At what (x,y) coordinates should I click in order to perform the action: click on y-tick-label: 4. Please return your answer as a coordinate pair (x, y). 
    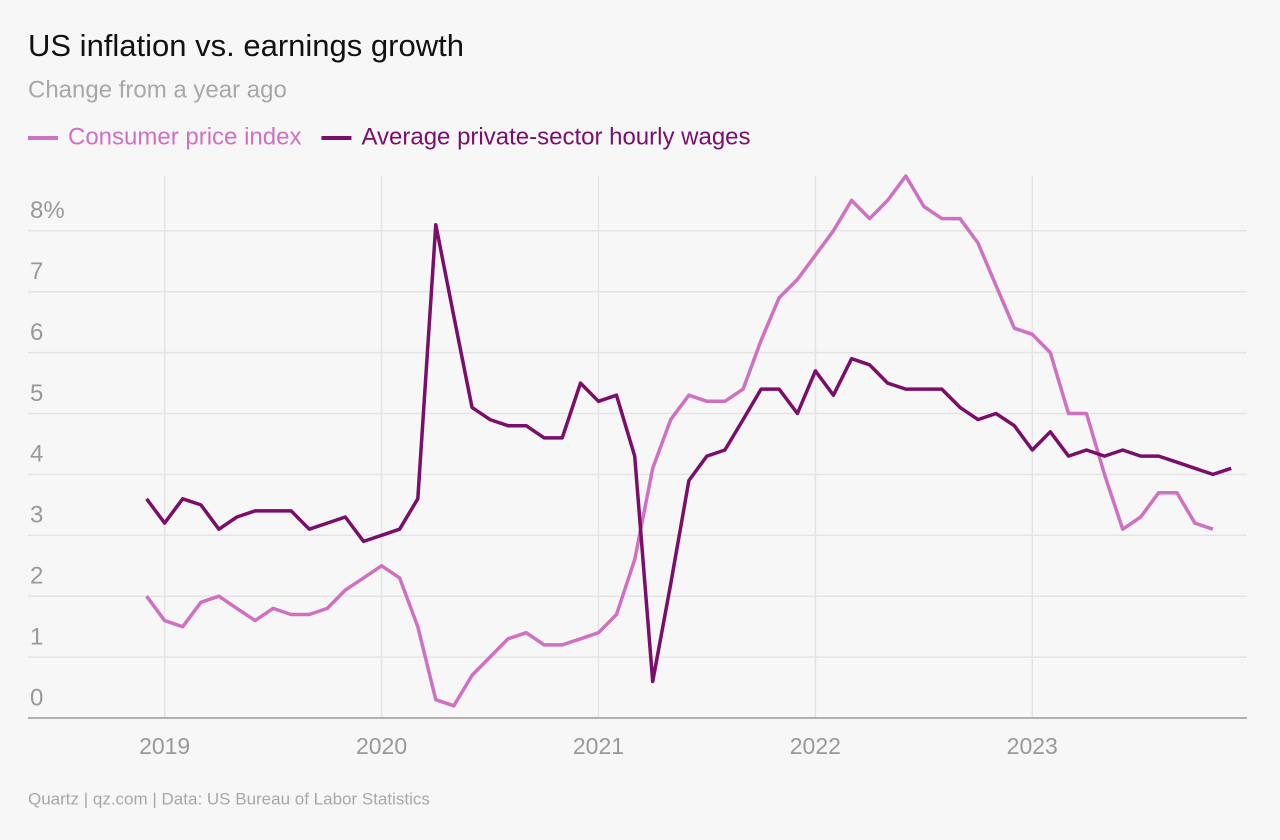
    Looking at the image, I should click on (36, 454).